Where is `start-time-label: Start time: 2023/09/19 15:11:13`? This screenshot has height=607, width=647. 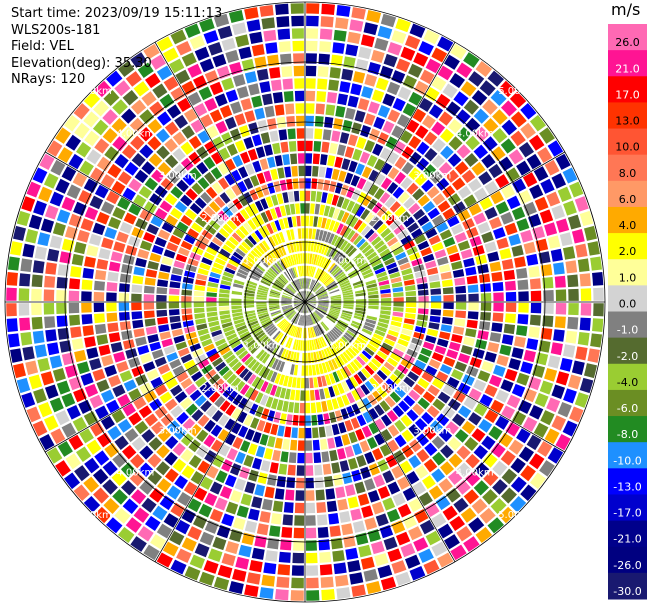 start-time-label: Start time: 2023/09/19 15:11:13 is located at coordinates (117, 13).